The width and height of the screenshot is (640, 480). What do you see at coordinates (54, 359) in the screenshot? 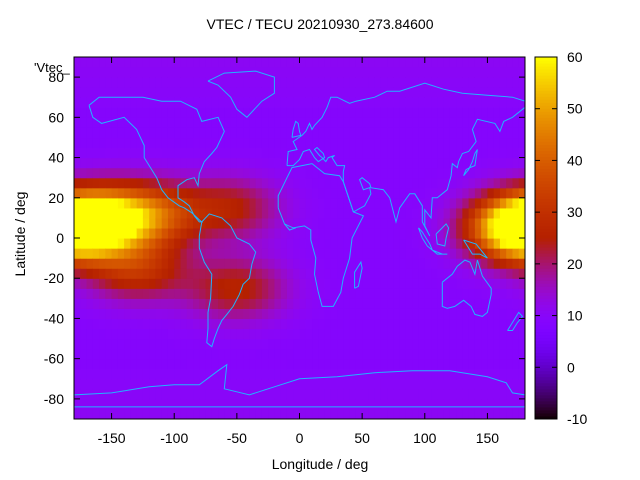
I see `y-tick-label: -60` at bounding box center [54, 359].